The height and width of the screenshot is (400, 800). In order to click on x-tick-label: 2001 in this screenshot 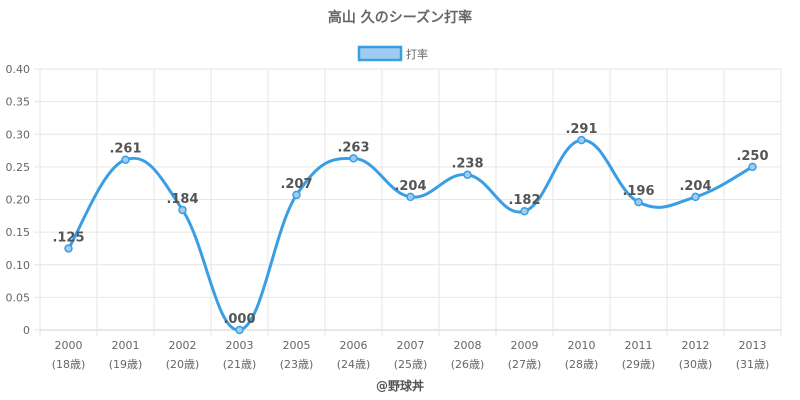, I will do `click(126, 345)`.